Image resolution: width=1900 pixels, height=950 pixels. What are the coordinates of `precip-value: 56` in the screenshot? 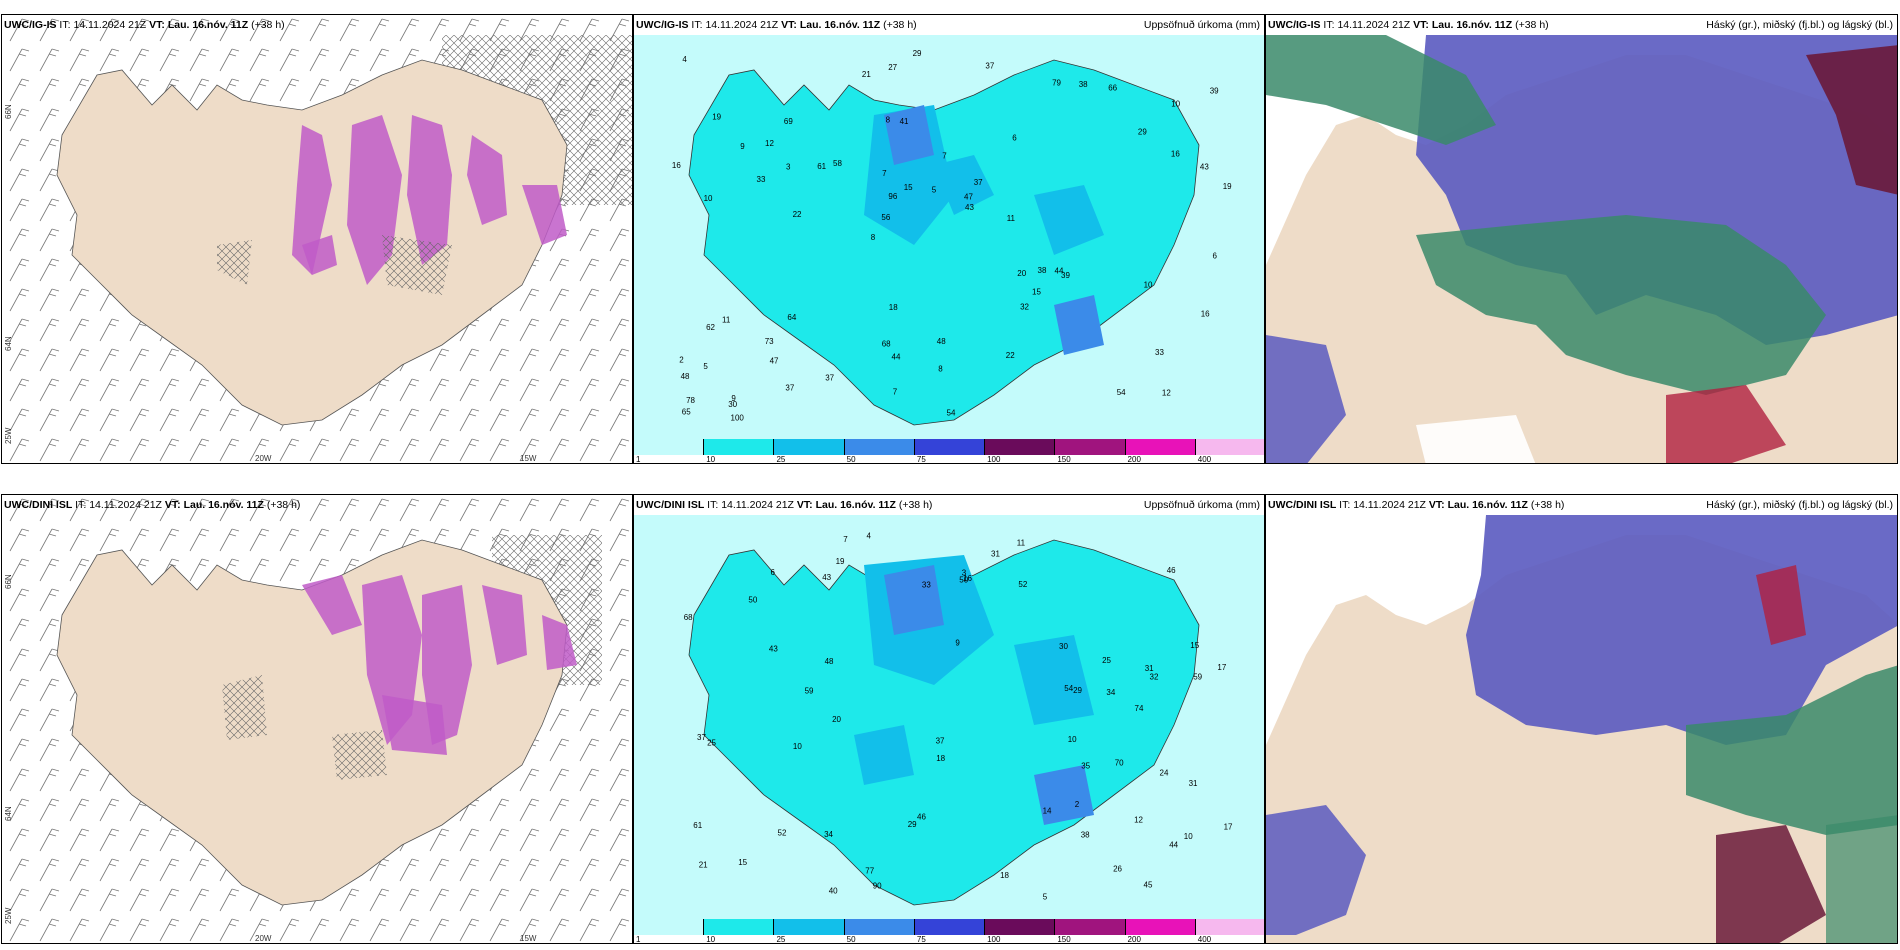 It's located at (885, 217).